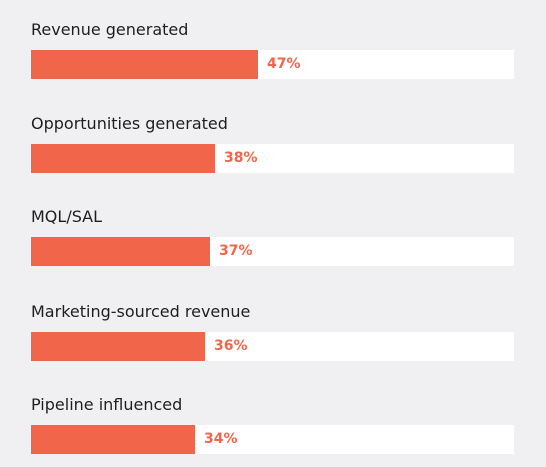  Describe the element at coordinates (110, 29) in the screenshot. I see `category-label: Revenue generated` at that location.